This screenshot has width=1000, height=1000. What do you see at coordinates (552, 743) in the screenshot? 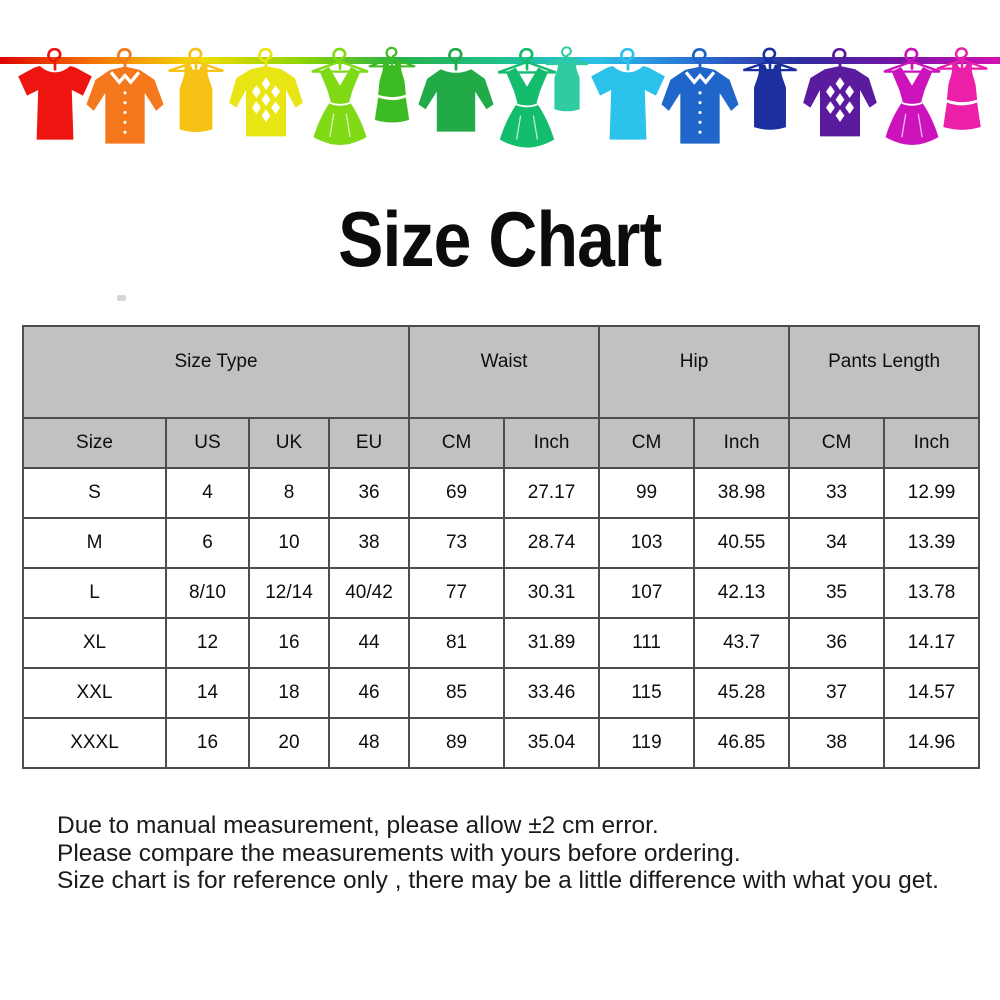
I see `table-cell: 35.04` at bounding box center [552, 743].